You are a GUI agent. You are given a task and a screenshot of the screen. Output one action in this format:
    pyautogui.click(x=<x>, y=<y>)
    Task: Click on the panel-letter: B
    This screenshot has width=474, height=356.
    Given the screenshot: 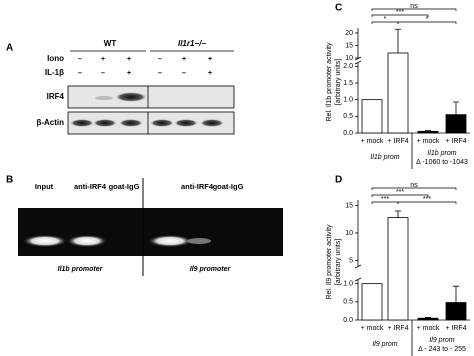 What is the action you would take?
    pyautogui.click(x=9, y=180)
    